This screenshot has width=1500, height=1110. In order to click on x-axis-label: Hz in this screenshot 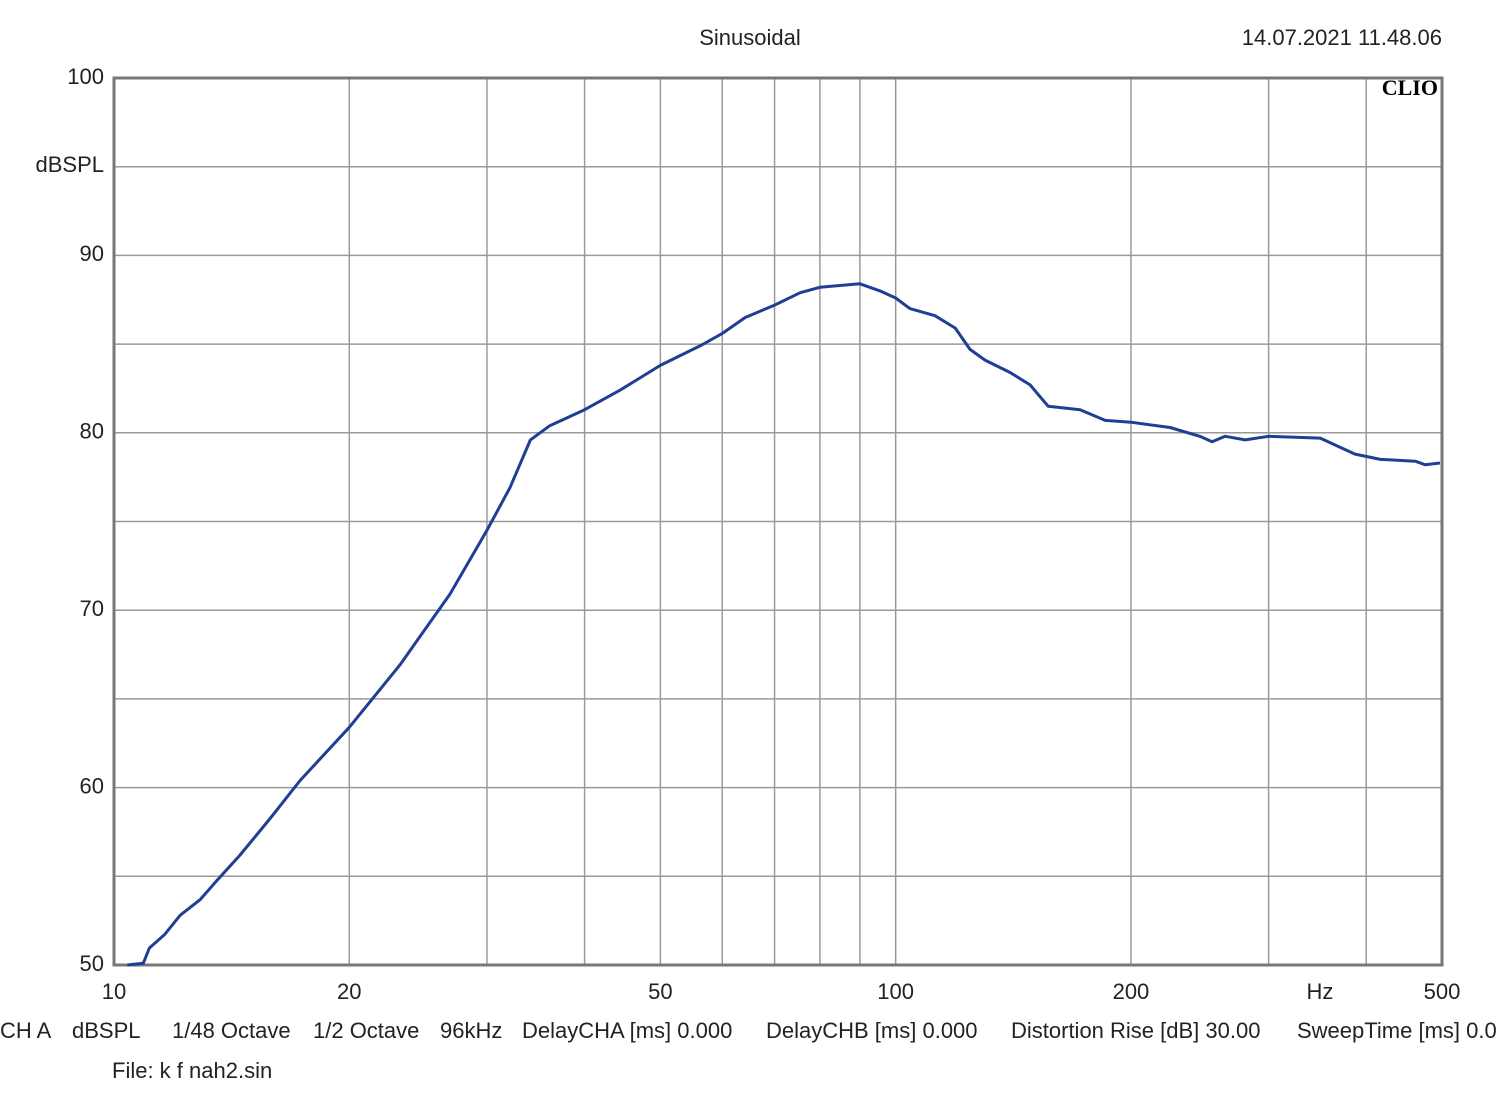, I will do `click(1320, 991)`.